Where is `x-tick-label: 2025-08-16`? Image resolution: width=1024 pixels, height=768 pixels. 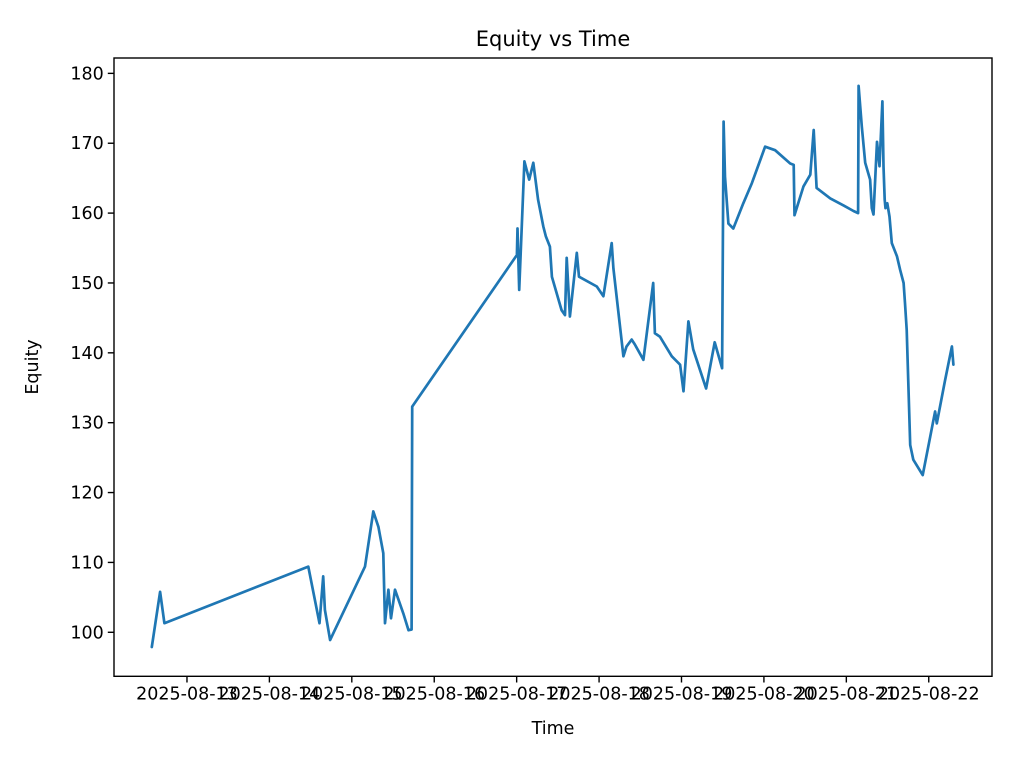 x-tick-label: 2025-08-16 is located at coordinates (434, 695).